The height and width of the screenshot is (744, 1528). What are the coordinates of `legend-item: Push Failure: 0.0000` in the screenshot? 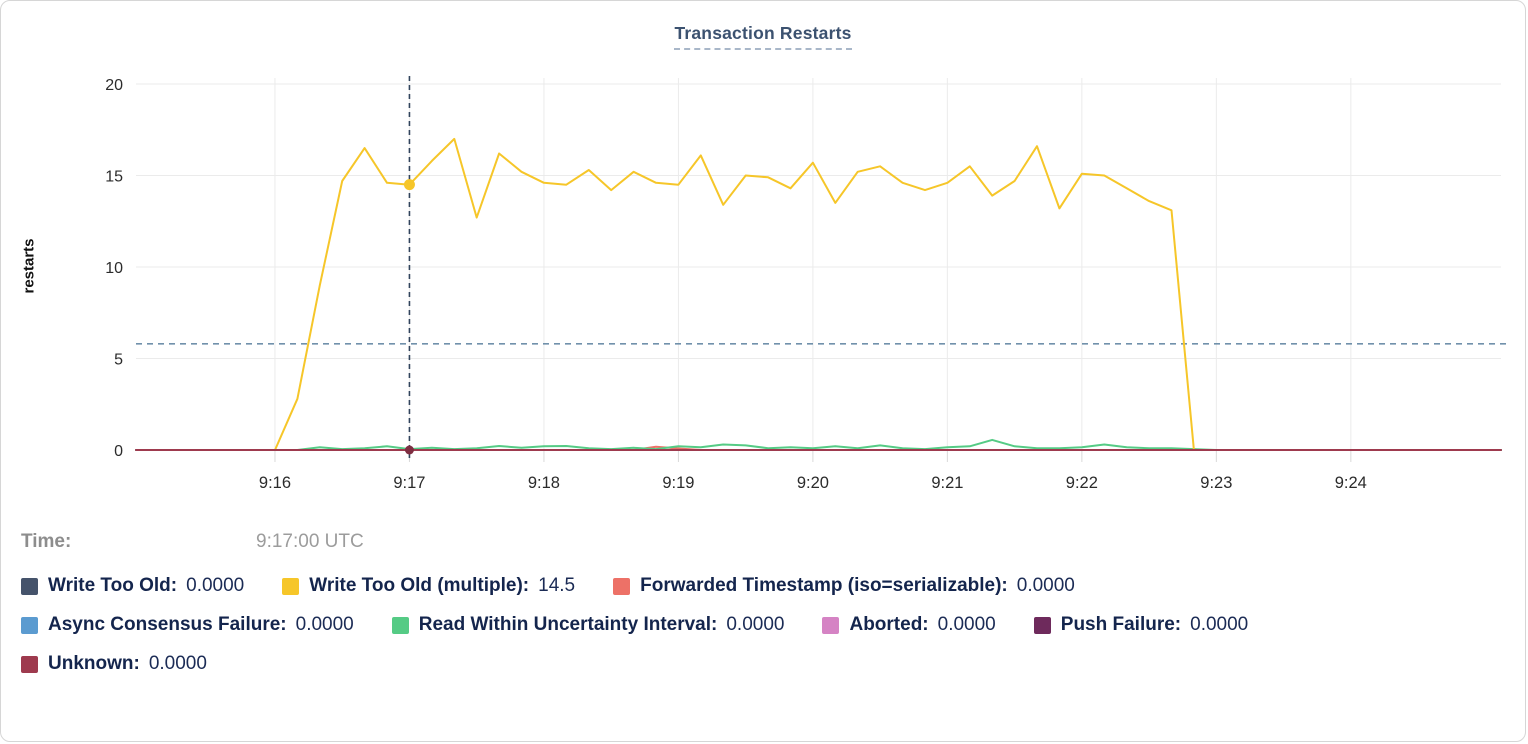 It's located at (1141, 625).